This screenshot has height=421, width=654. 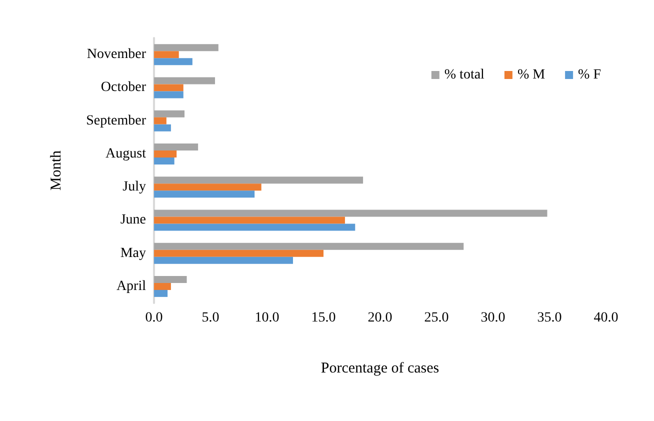 I want to click on y-tick-label: August, so click(x=126, y=154).